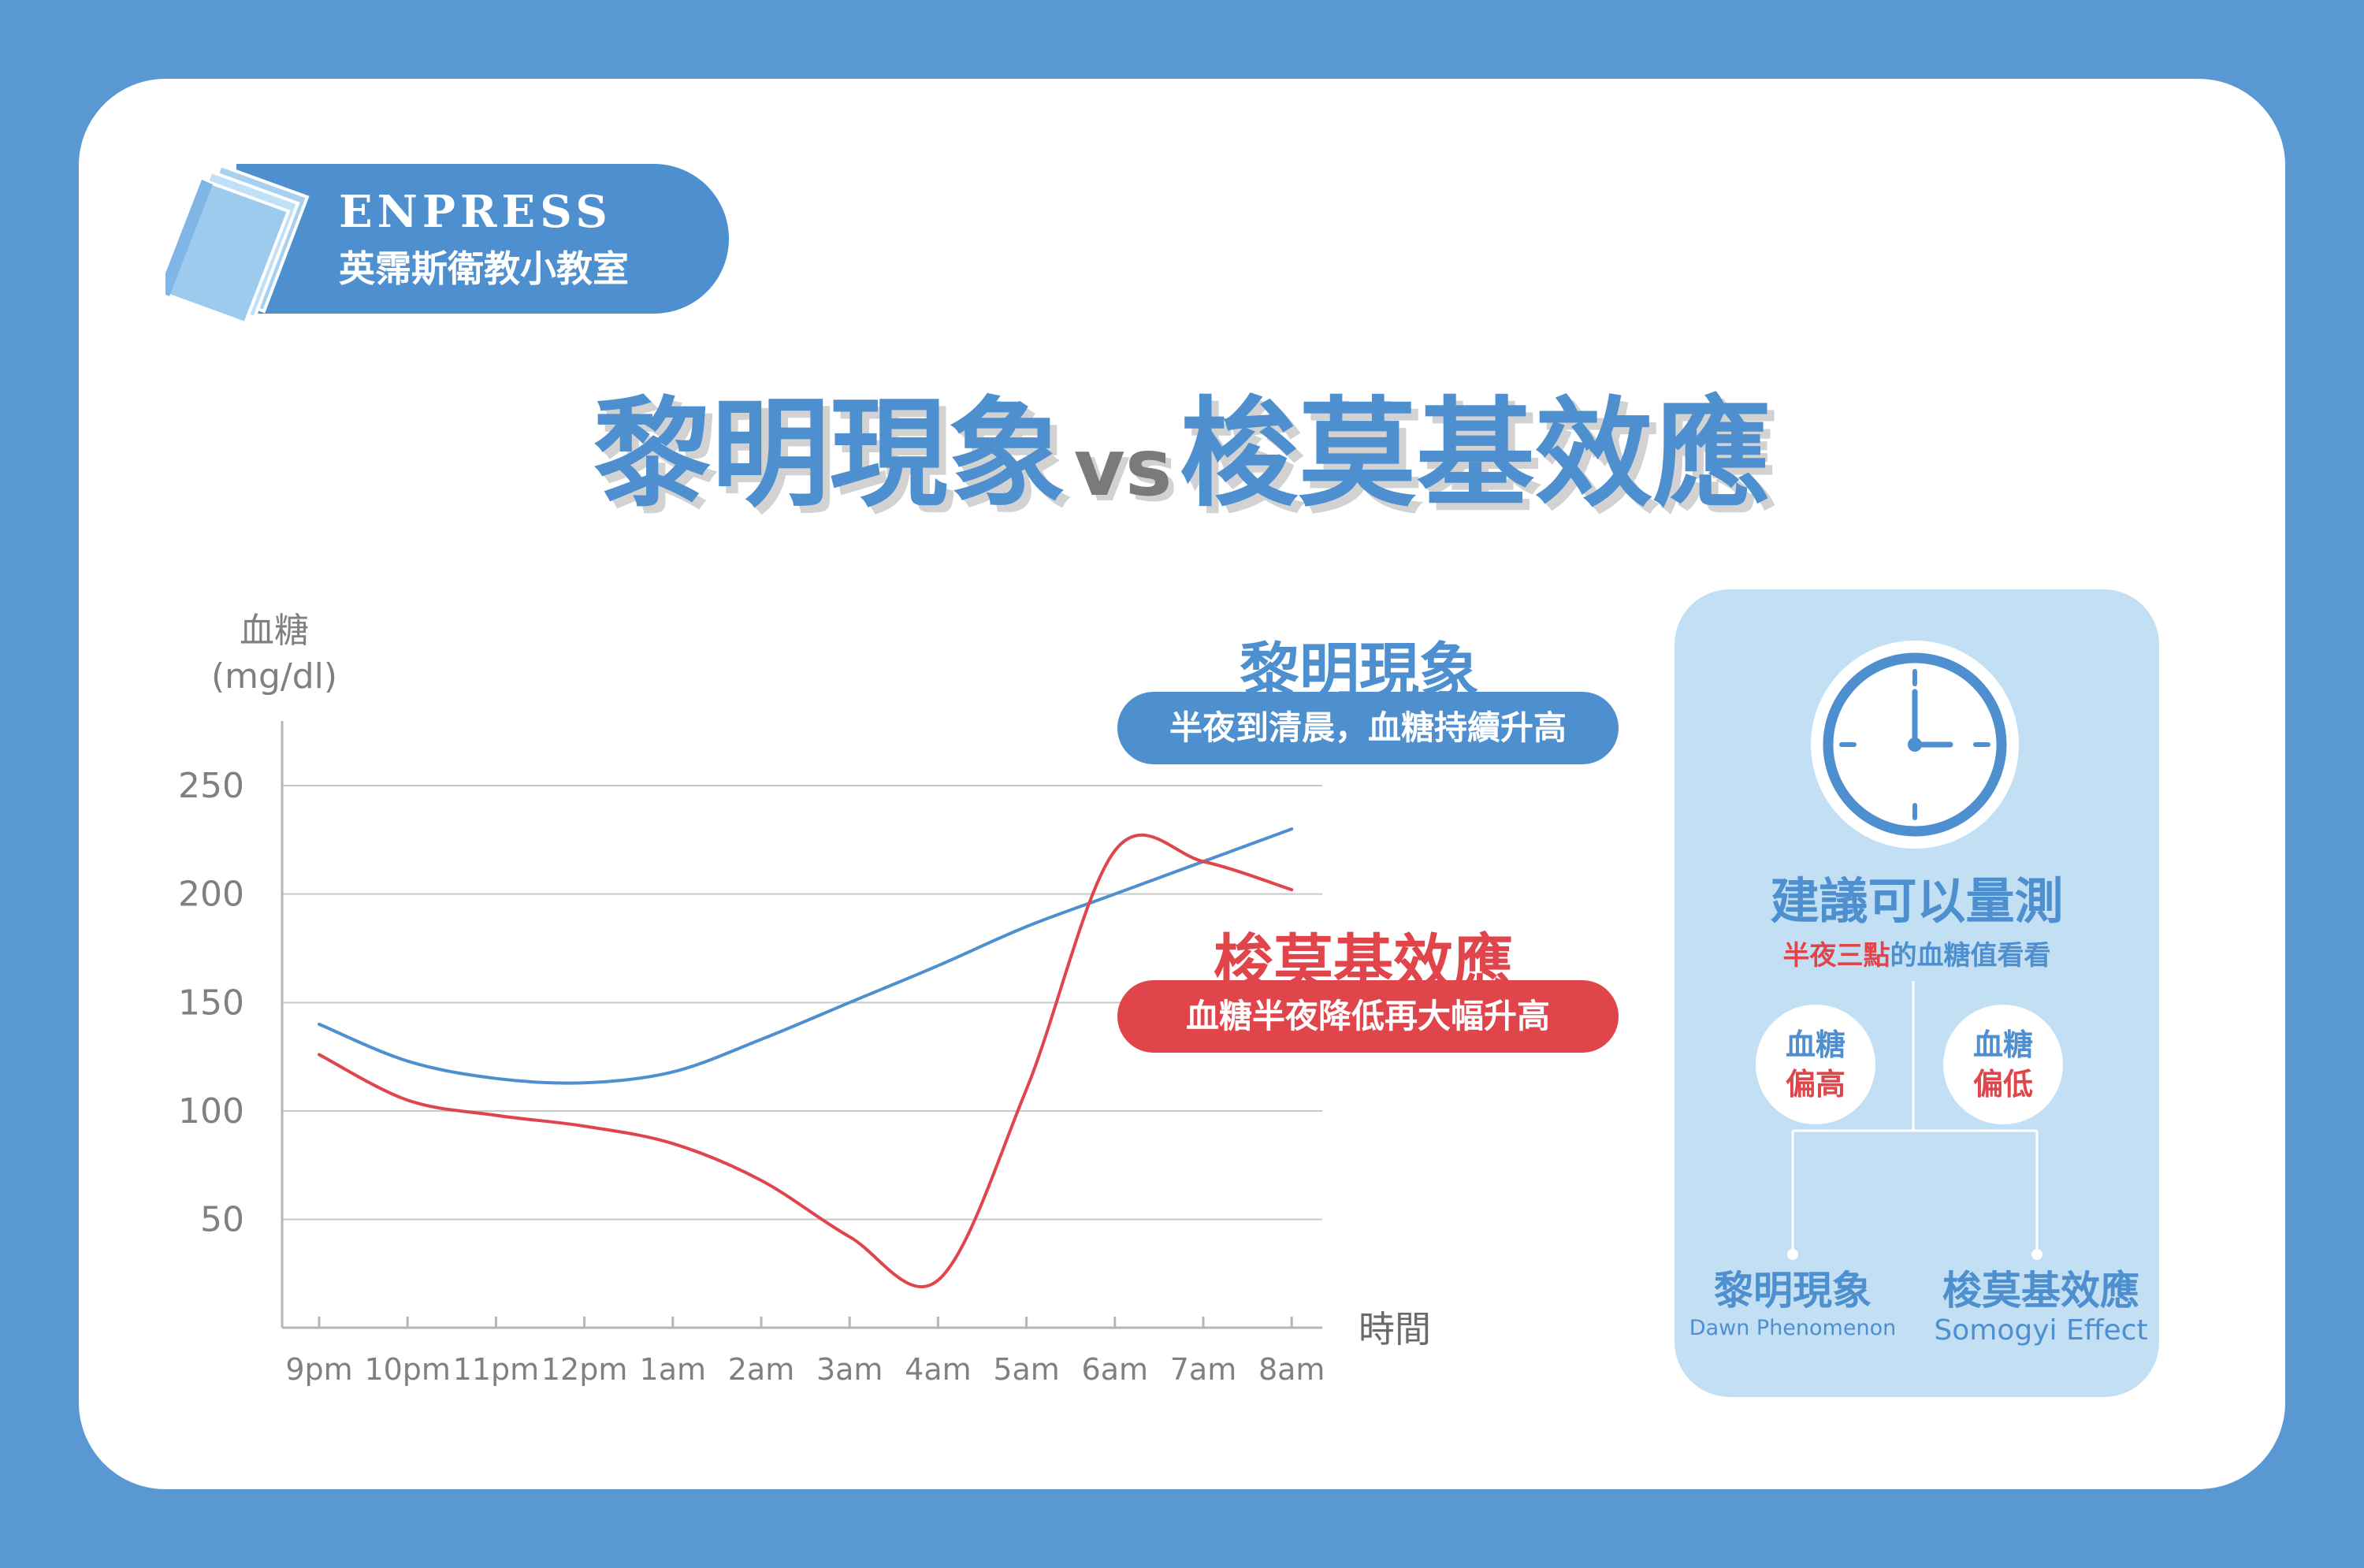 The height and width of the screenshot is (1568, 2364). What do you see at coordinates (673, 1369) in the screenshot?
I see `x-tick-label: 1am` at bounding box center [673, 1369].